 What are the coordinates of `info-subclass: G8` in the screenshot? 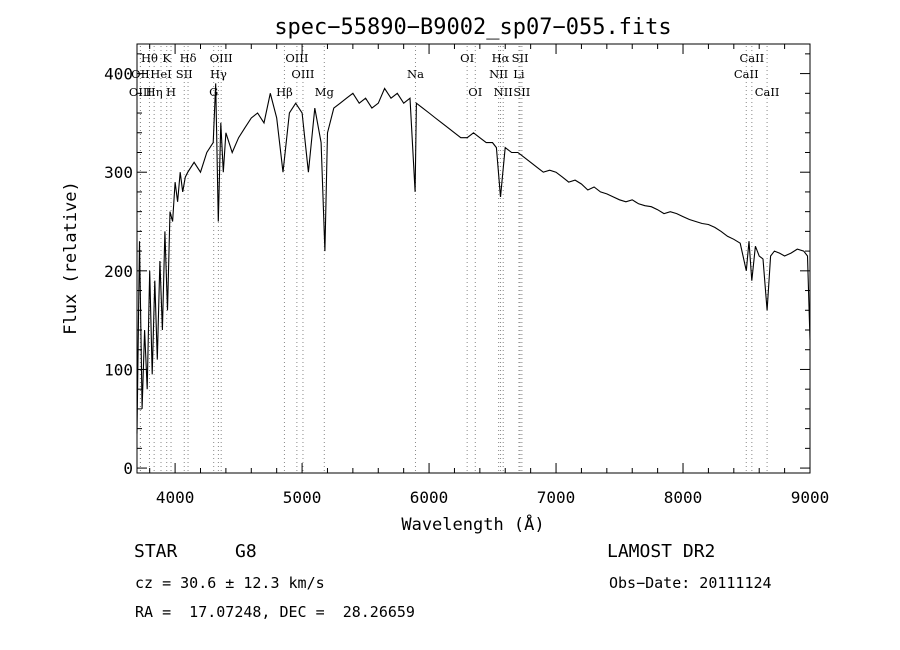 It's located at (246, 551).